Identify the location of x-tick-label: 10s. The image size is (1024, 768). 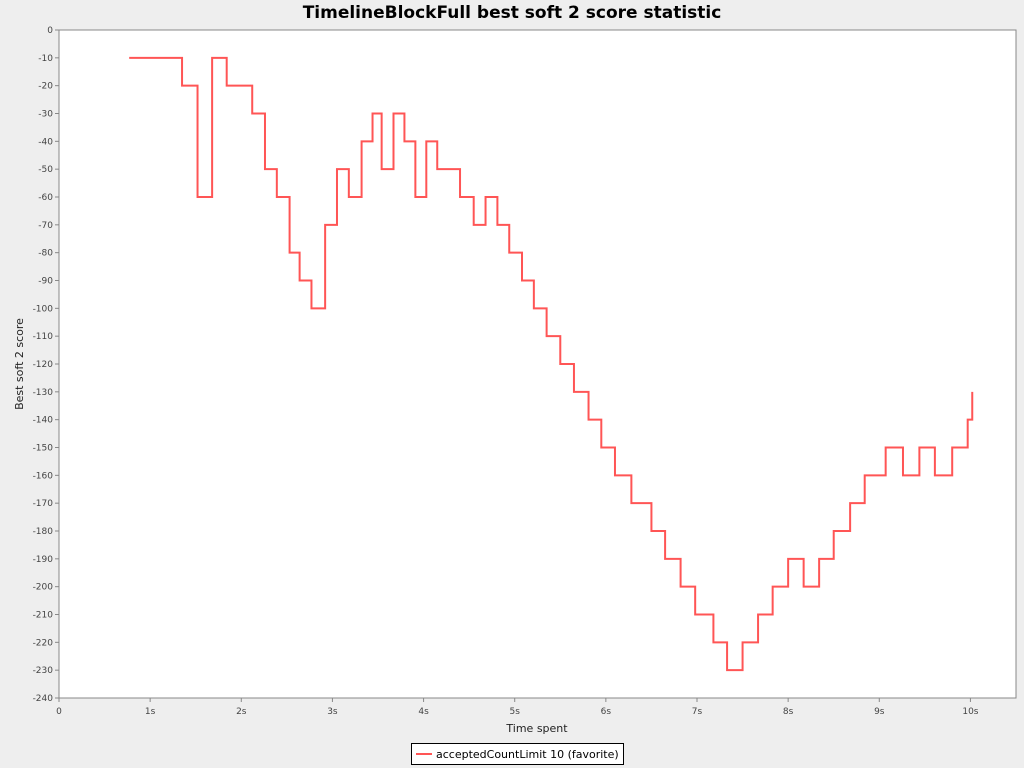
(970, 712).